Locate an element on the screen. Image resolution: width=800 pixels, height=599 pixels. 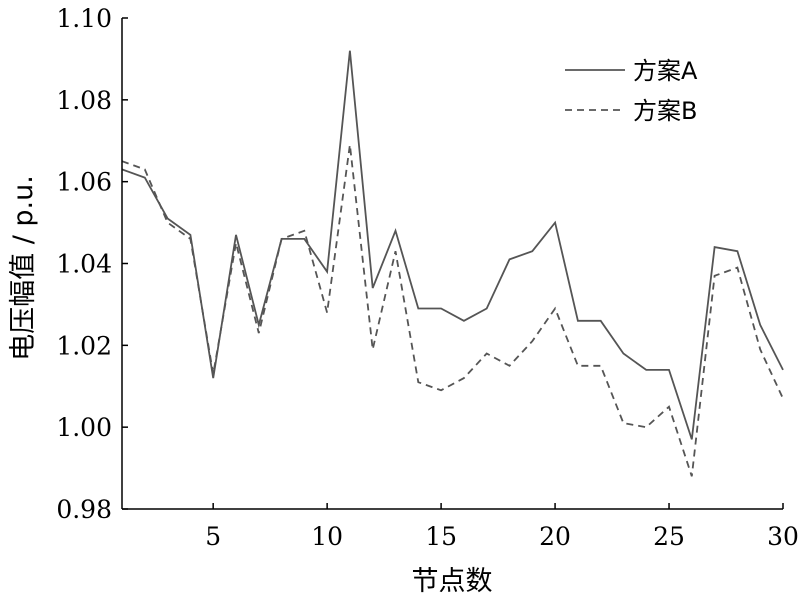
x-tick-label: 30 is located at coordinates (783, 536).